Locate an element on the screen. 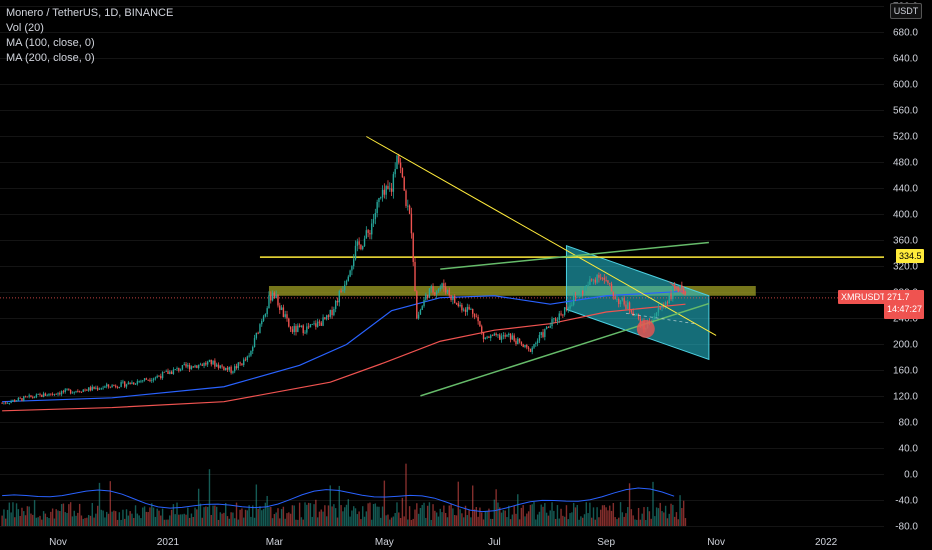  time-tick-label: Mar is located at coordinates (275, 542).